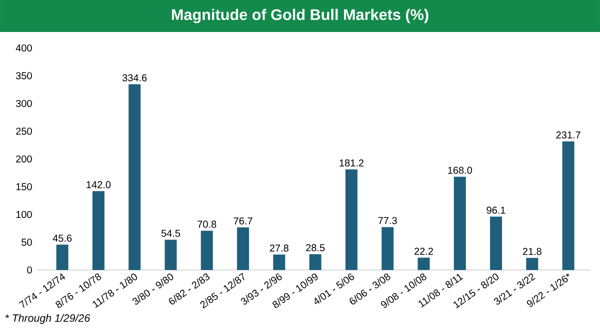 The height and width of the screenshot is (331, 600). I want to click on data-label: 70.8, so click(207, 224).